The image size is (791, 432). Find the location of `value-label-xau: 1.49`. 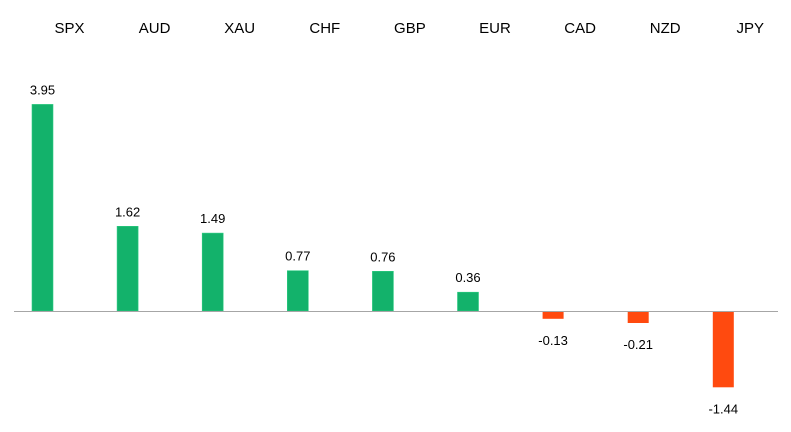

value-label-xau: 1.49 is located at coordinates (212, 218).